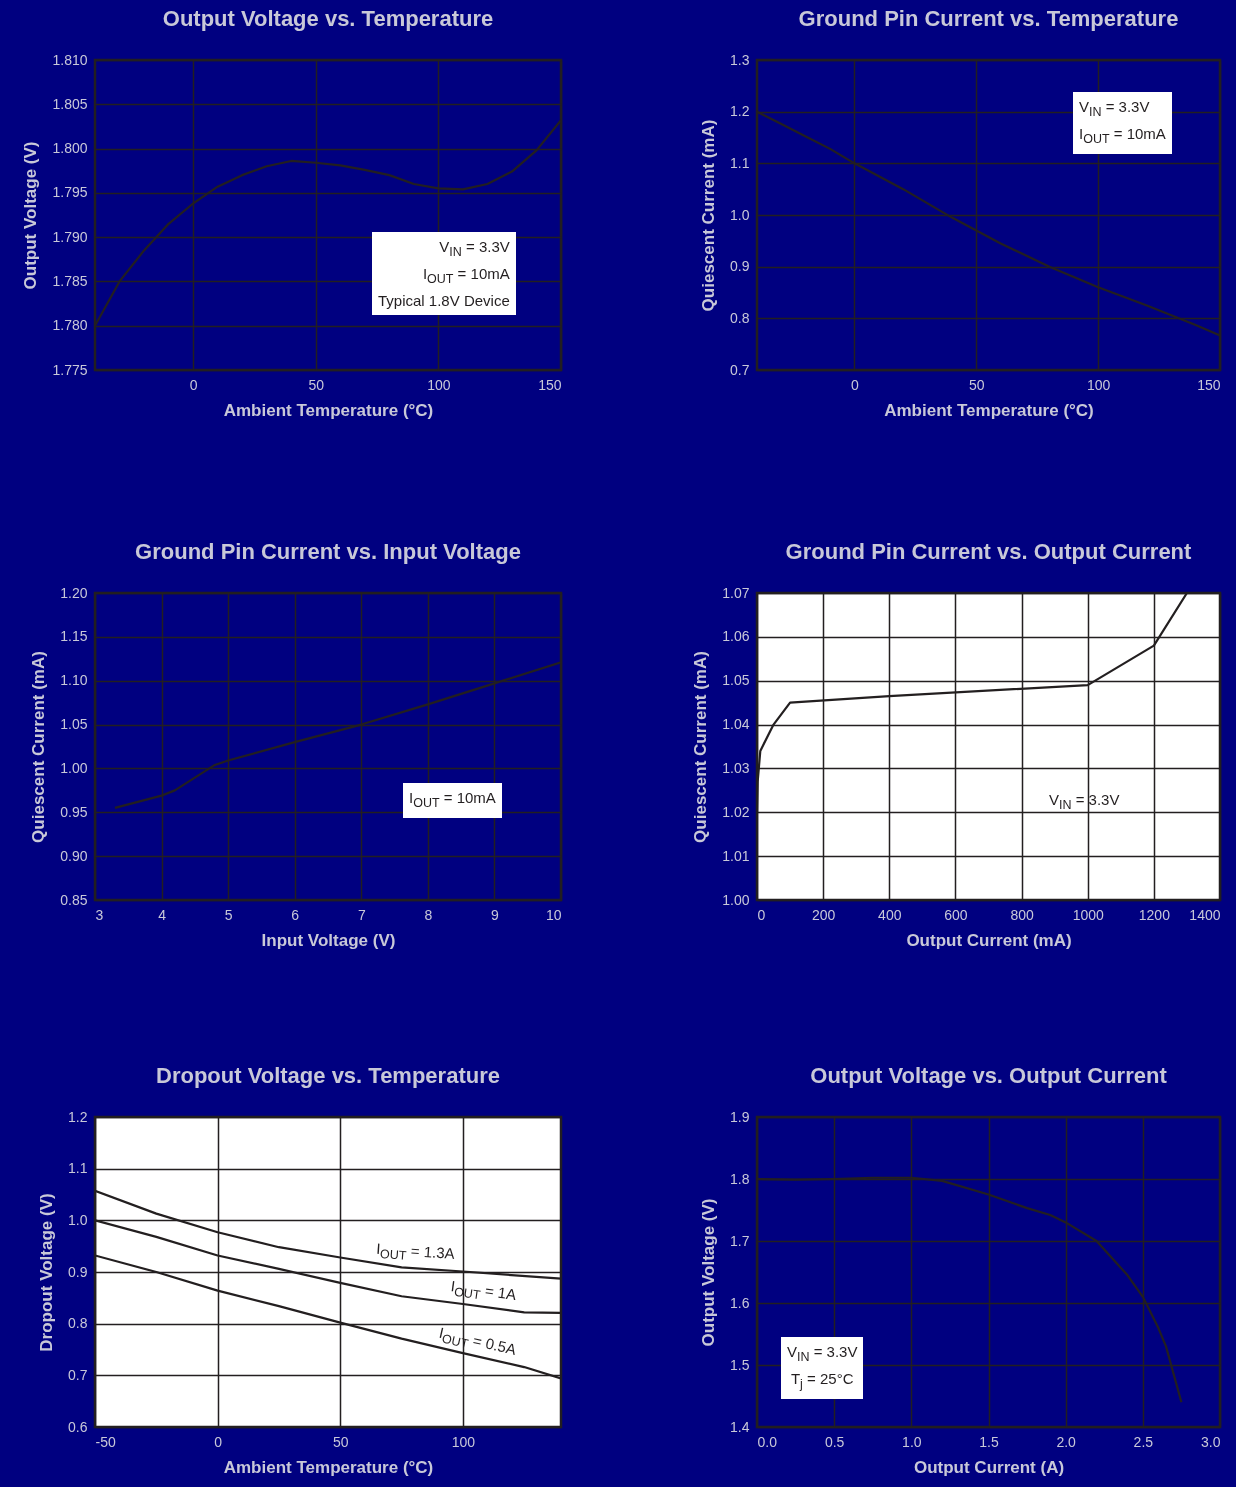 The image size is (1236, 1487). I want to click on x-tick-label: 2.5, so click(1143, 1441).